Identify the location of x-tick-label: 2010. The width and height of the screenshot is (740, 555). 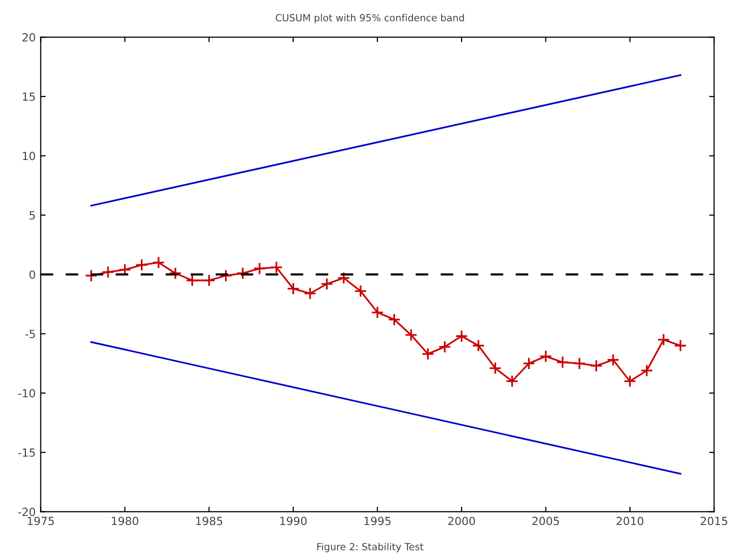
(630, 521).